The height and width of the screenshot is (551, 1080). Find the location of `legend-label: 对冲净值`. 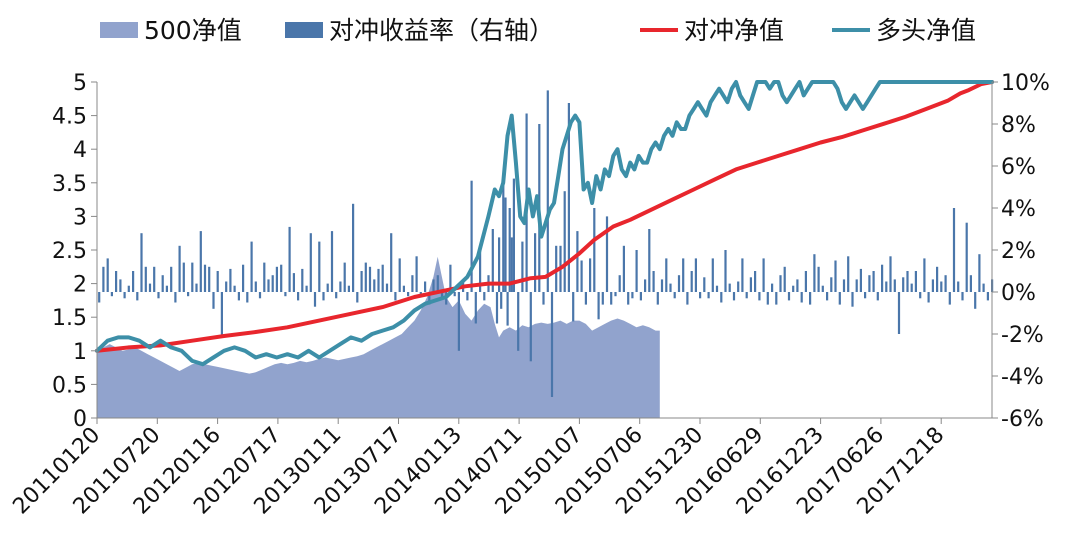

legend-label: 对冲净值 is located at coordinates (734, 30).